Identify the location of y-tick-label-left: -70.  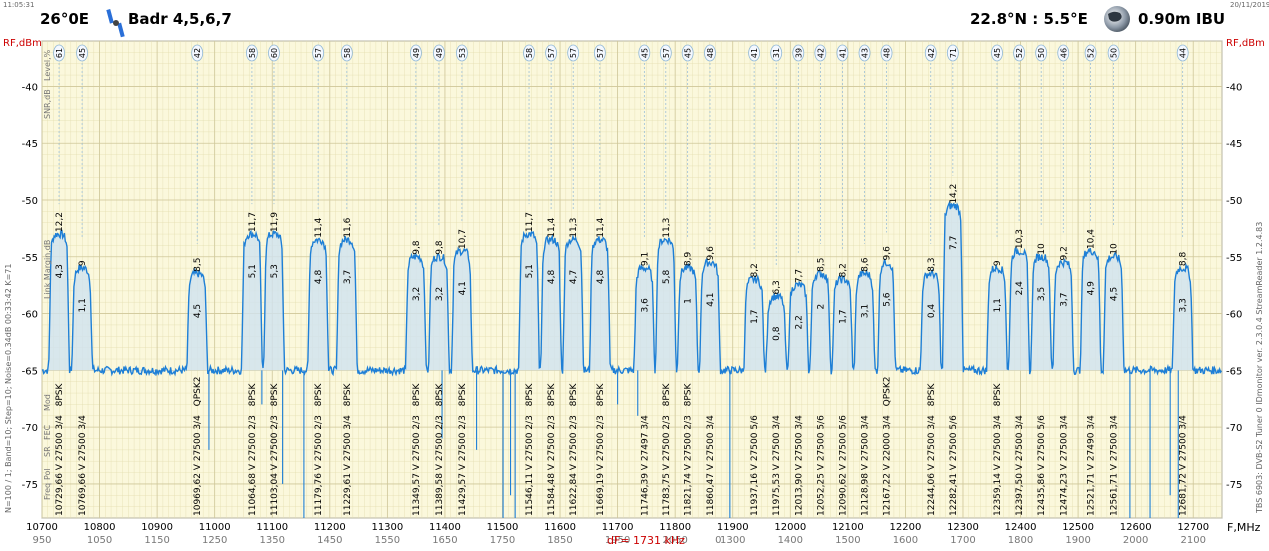
(30, 428).